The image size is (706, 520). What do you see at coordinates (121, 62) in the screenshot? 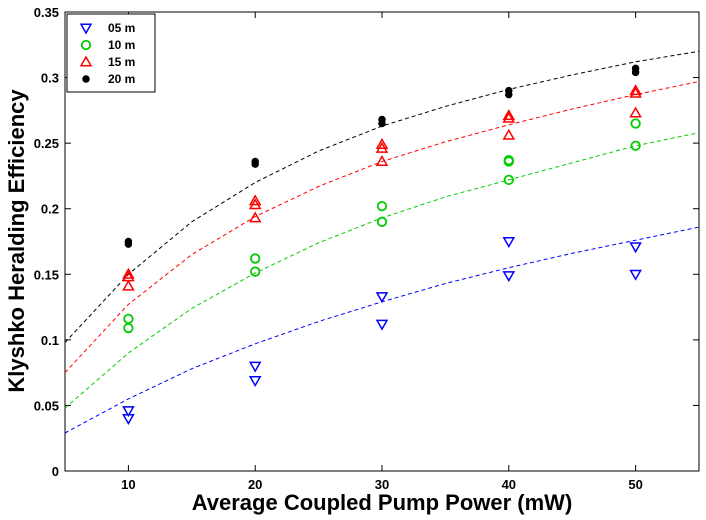
I see `legend-label: 15 m` at bounding box center [121, 62].